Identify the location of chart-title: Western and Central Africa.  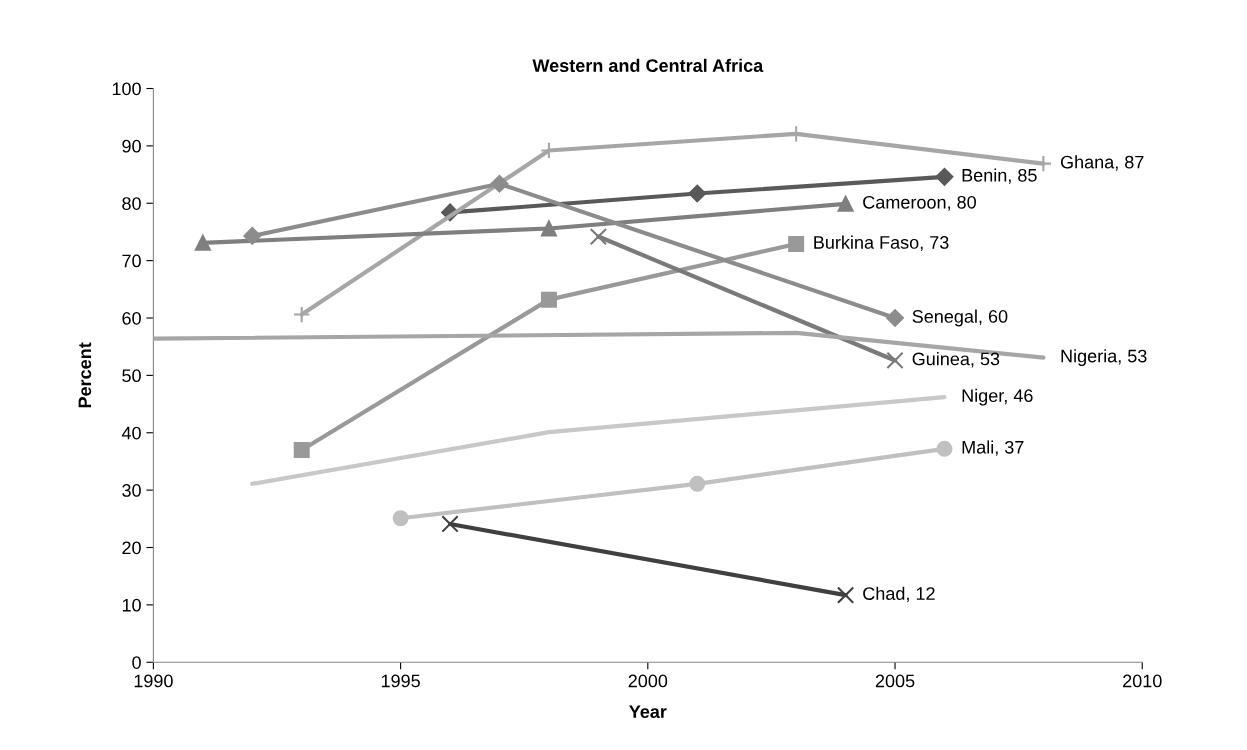
(648, 65).